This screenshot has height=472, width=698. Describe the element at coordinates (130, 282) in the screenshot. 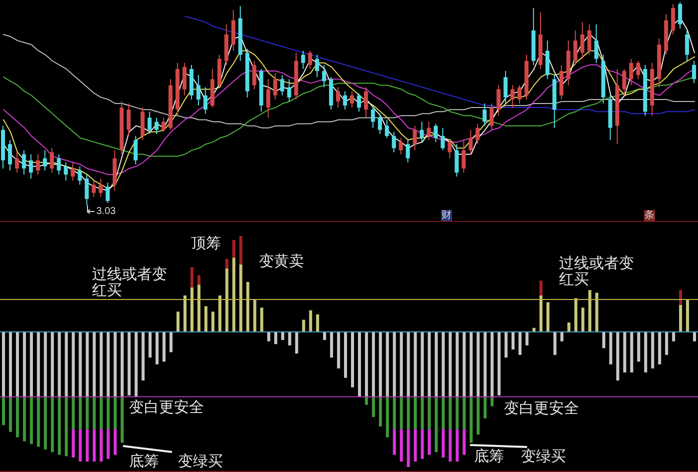

I see `annotation: 过线或者变红买` at that location.